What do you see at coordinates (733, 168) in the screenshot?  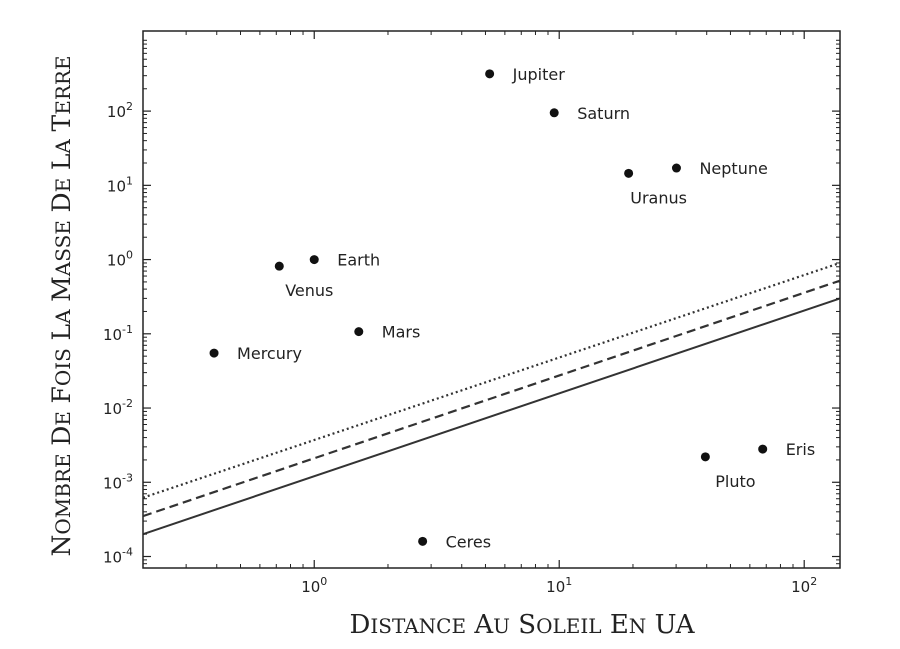 I see `point-label-neptune: Neptune` at bounding box center [733, 168].